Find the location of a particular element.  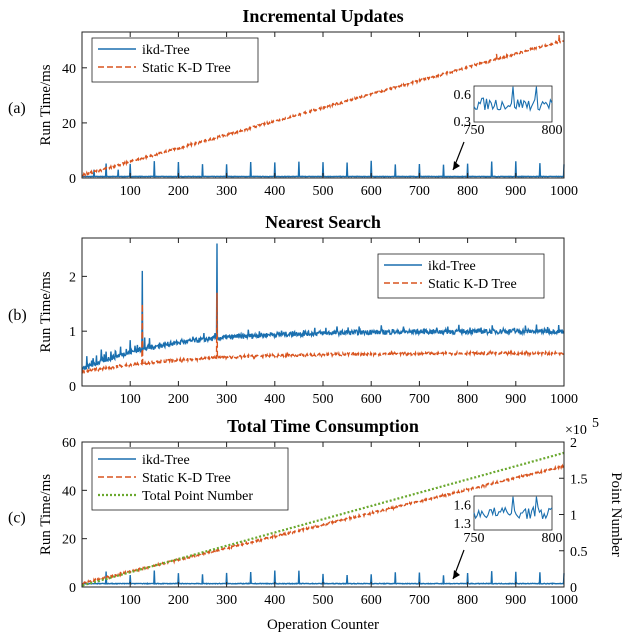

inset: 750 800 0.3 0.6 is located at coordinates (507, 128).